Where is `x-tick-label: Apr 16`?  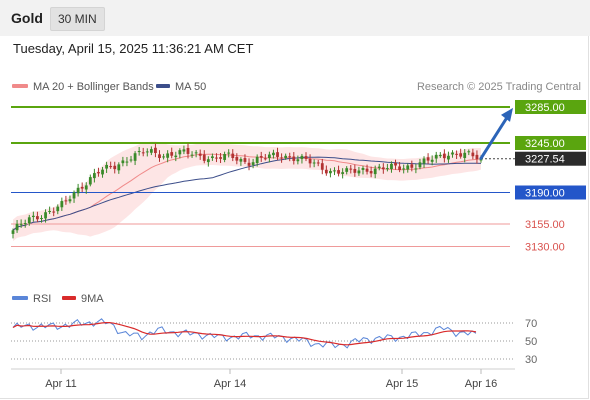
x-tick-label: Apr 16 is located at coordinates (481, 384).